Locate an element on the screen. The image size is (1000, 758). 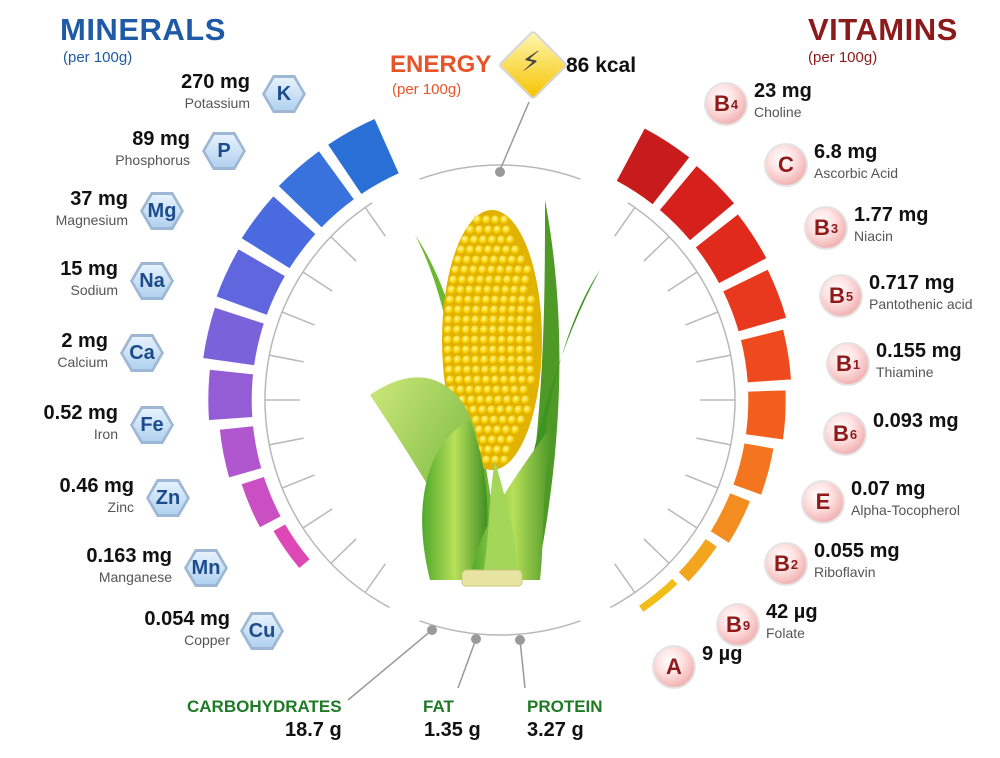
vitamin-name: Niacin is located at coordinates (873, 236).